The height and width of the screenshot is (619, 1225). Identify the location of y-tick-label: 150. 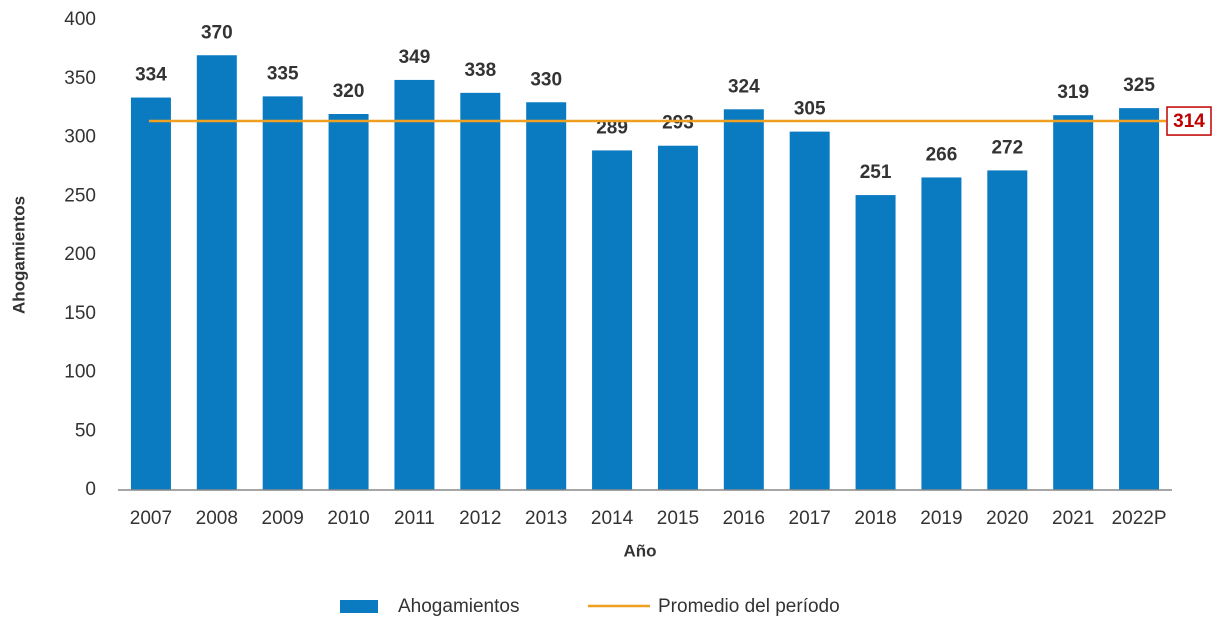
(80, 313).